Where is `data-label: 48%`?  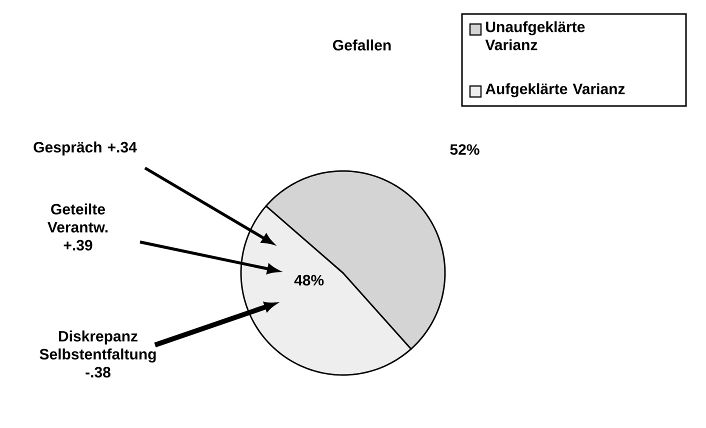
data-label: 48% is located at coordinates (309, 280).